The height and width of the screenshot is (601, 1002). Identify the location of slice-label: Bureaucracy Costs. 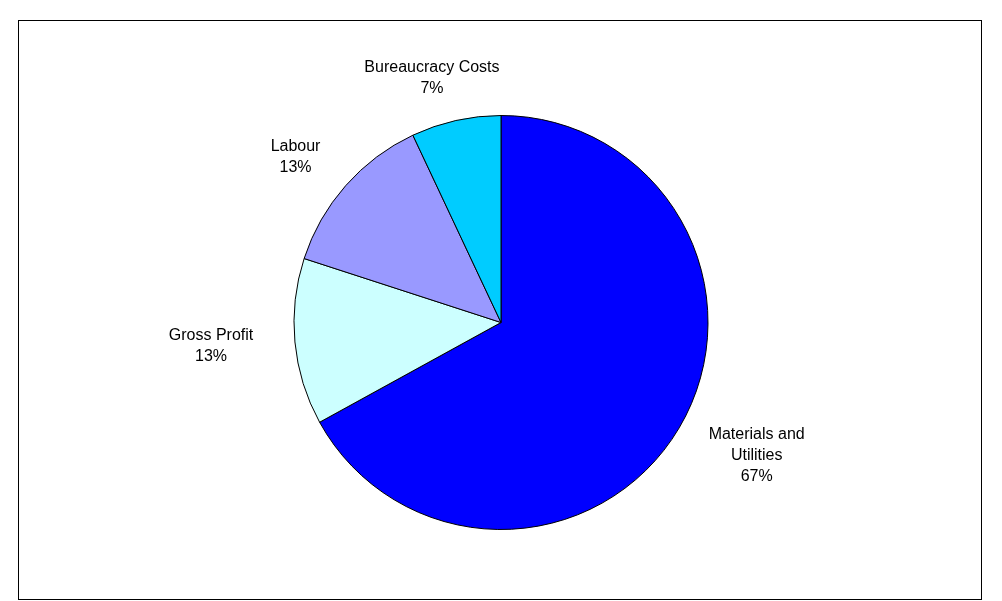
(432, 67).